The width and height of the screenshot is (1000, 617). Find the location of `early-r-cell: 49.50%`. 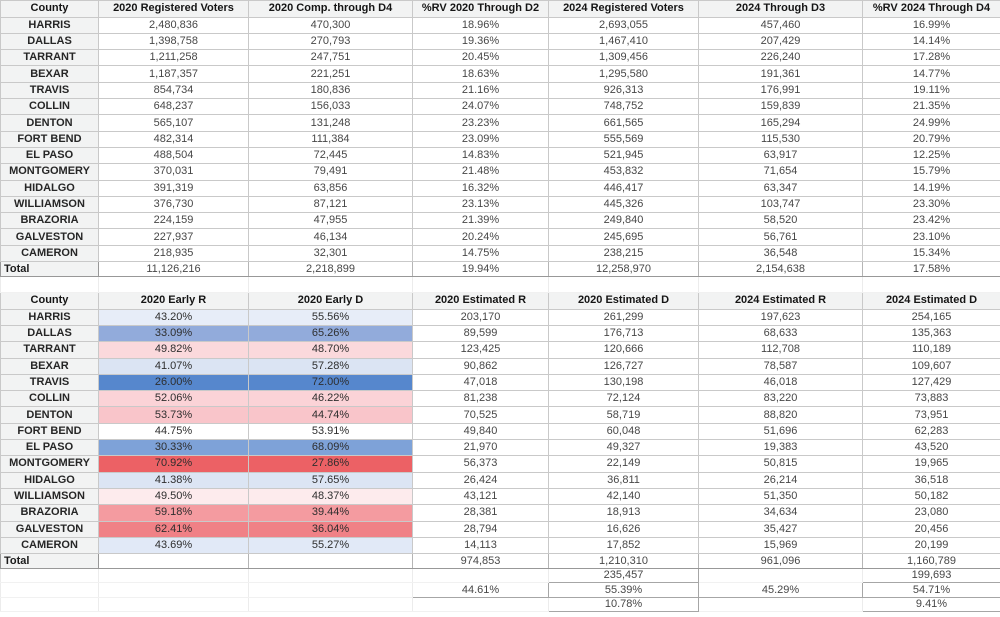

early-r-cell: 49.50% is located at coordinates (173, 496).